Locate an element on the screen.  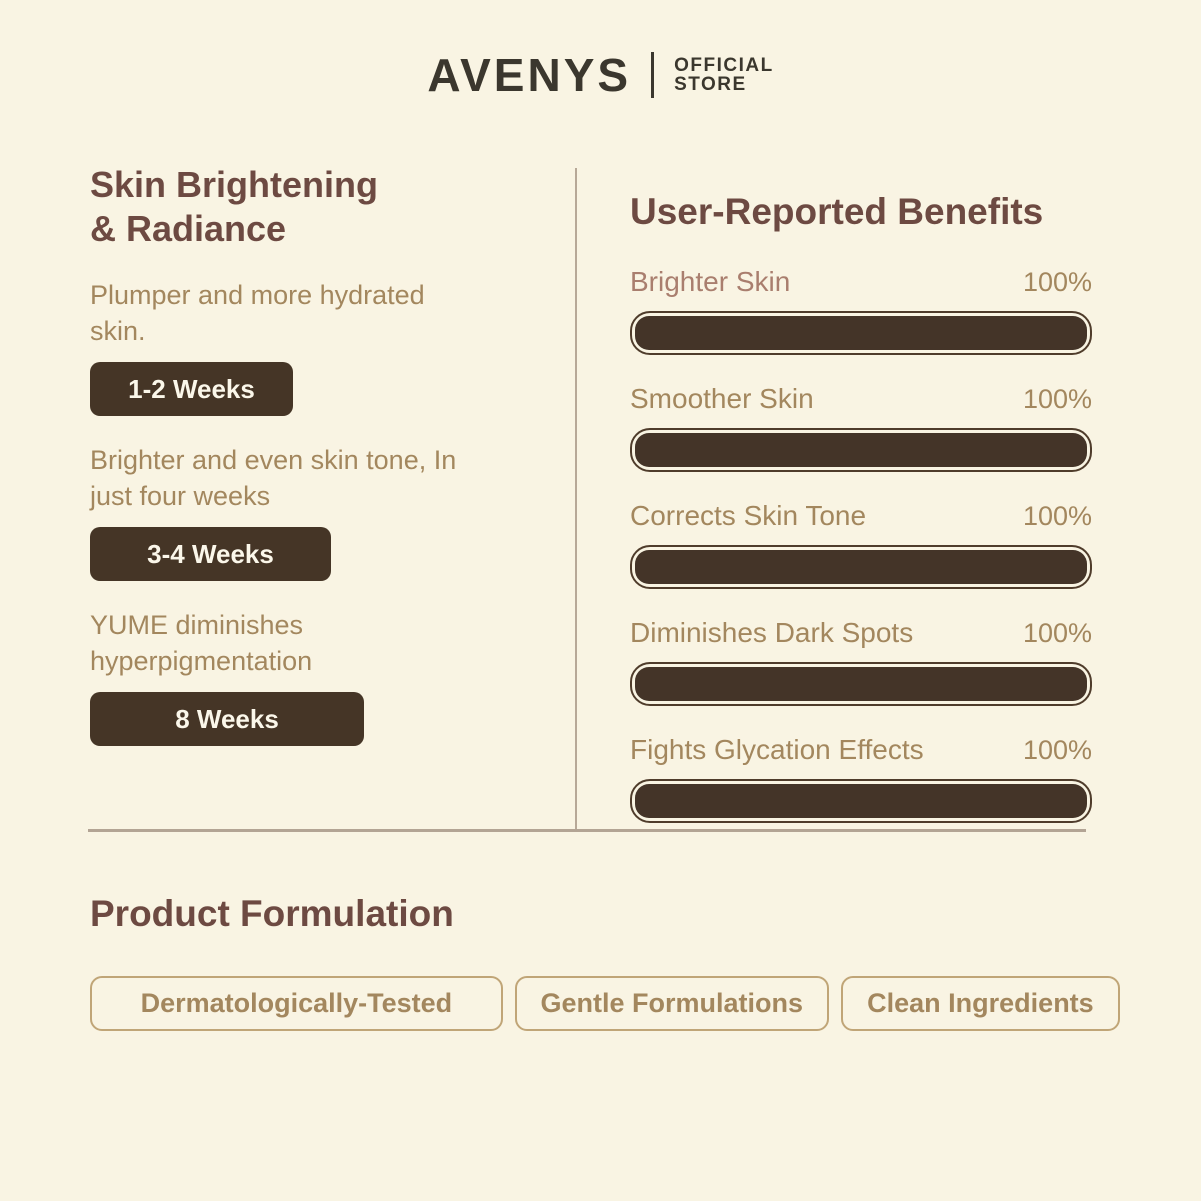
formulation-pill: Gentle Formulations is located at coordinates (671, 1003).